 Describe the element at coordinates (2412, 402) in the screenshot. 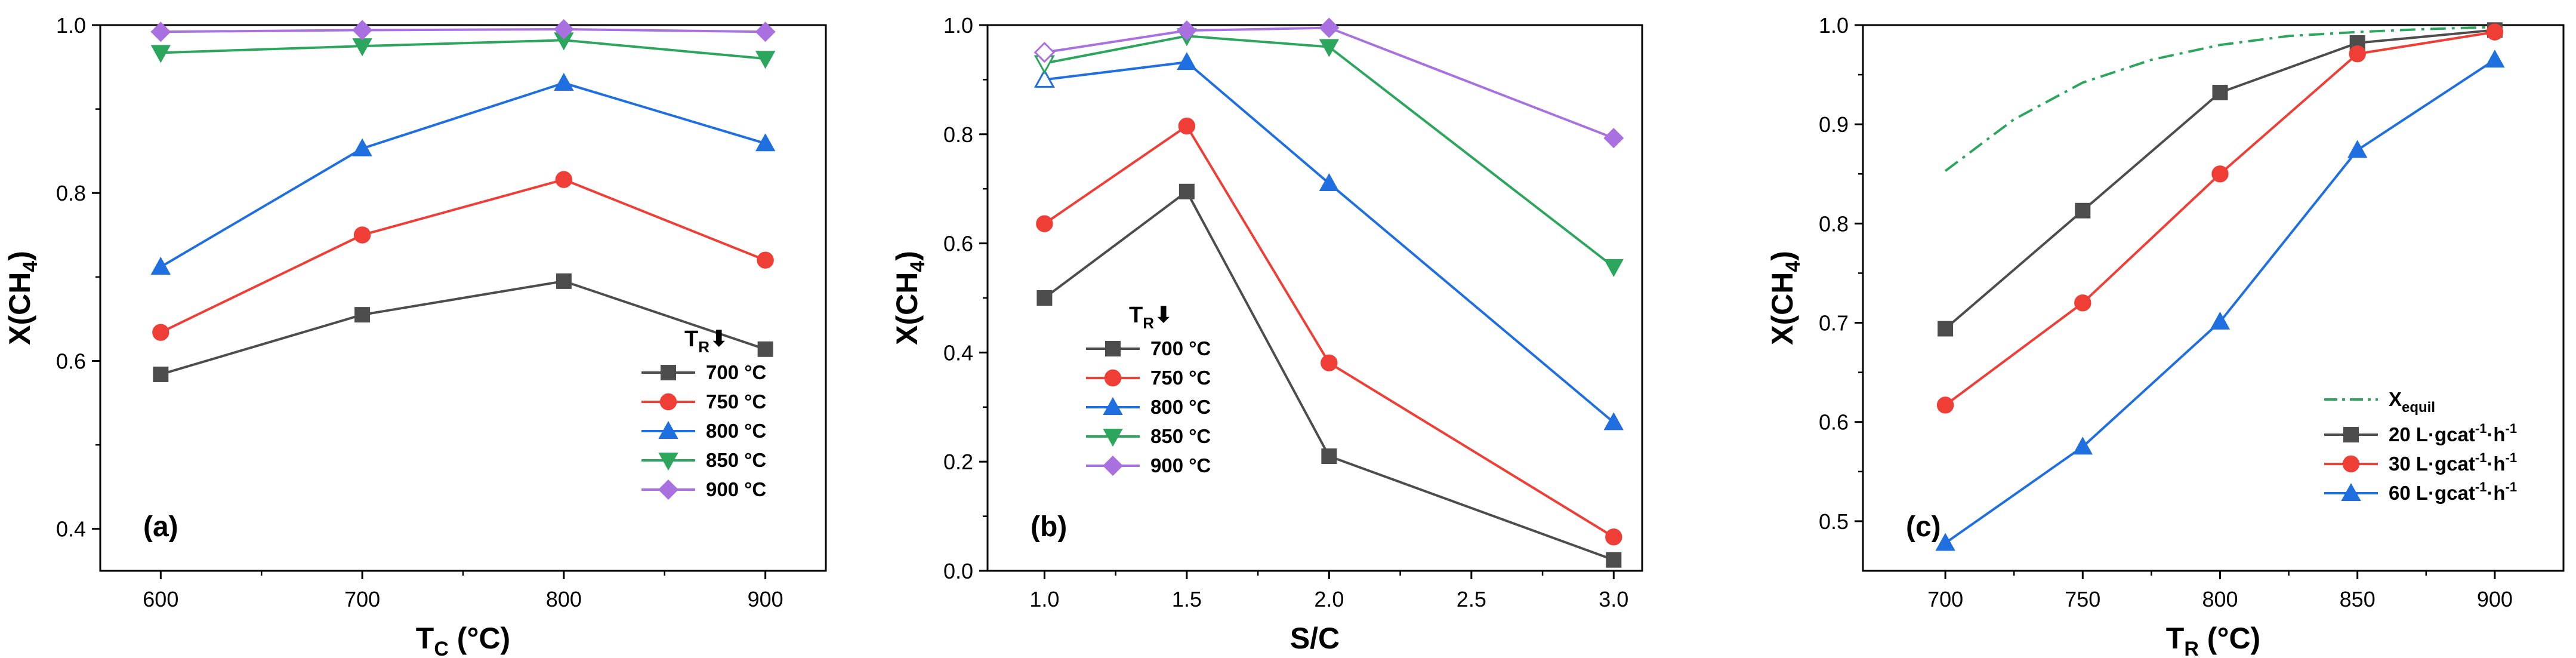

I see `legend-label-equilibrium: Xequil` at that location.